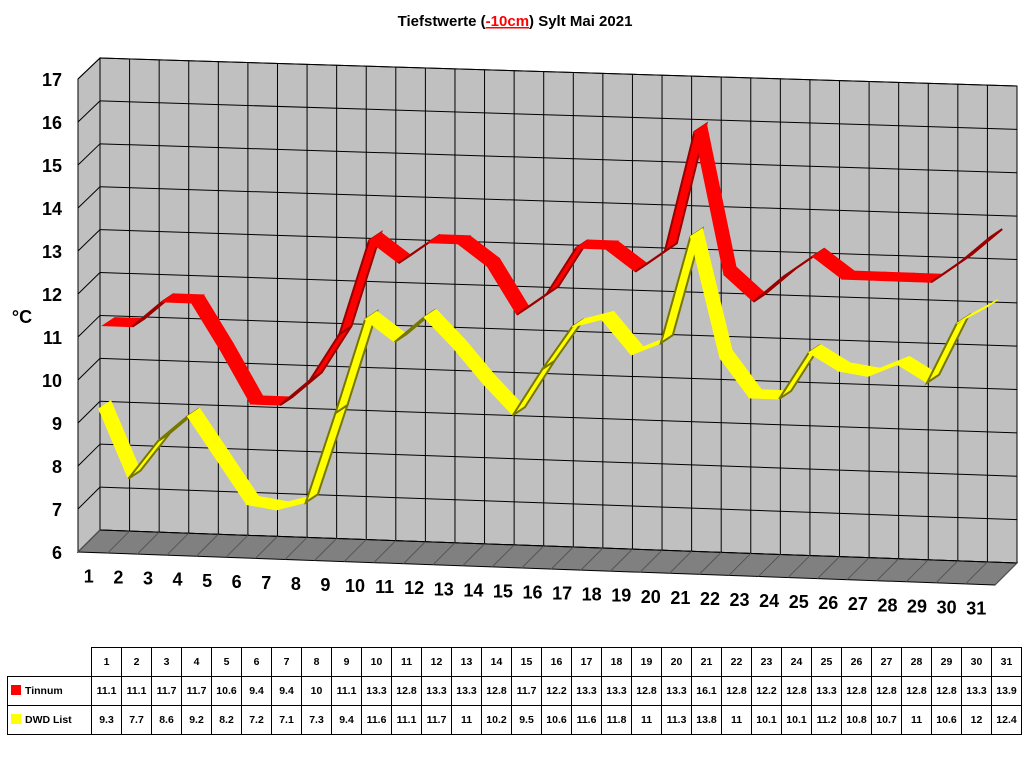 Image resolution: width=1024 pixels, height=768 pixels. What do you see at coordinates (515, 21) in the screenshot?
I see `chart-title: Tiefstwerte (-10cm) Sylt Mai 2021` at bounding box center [515, 21].